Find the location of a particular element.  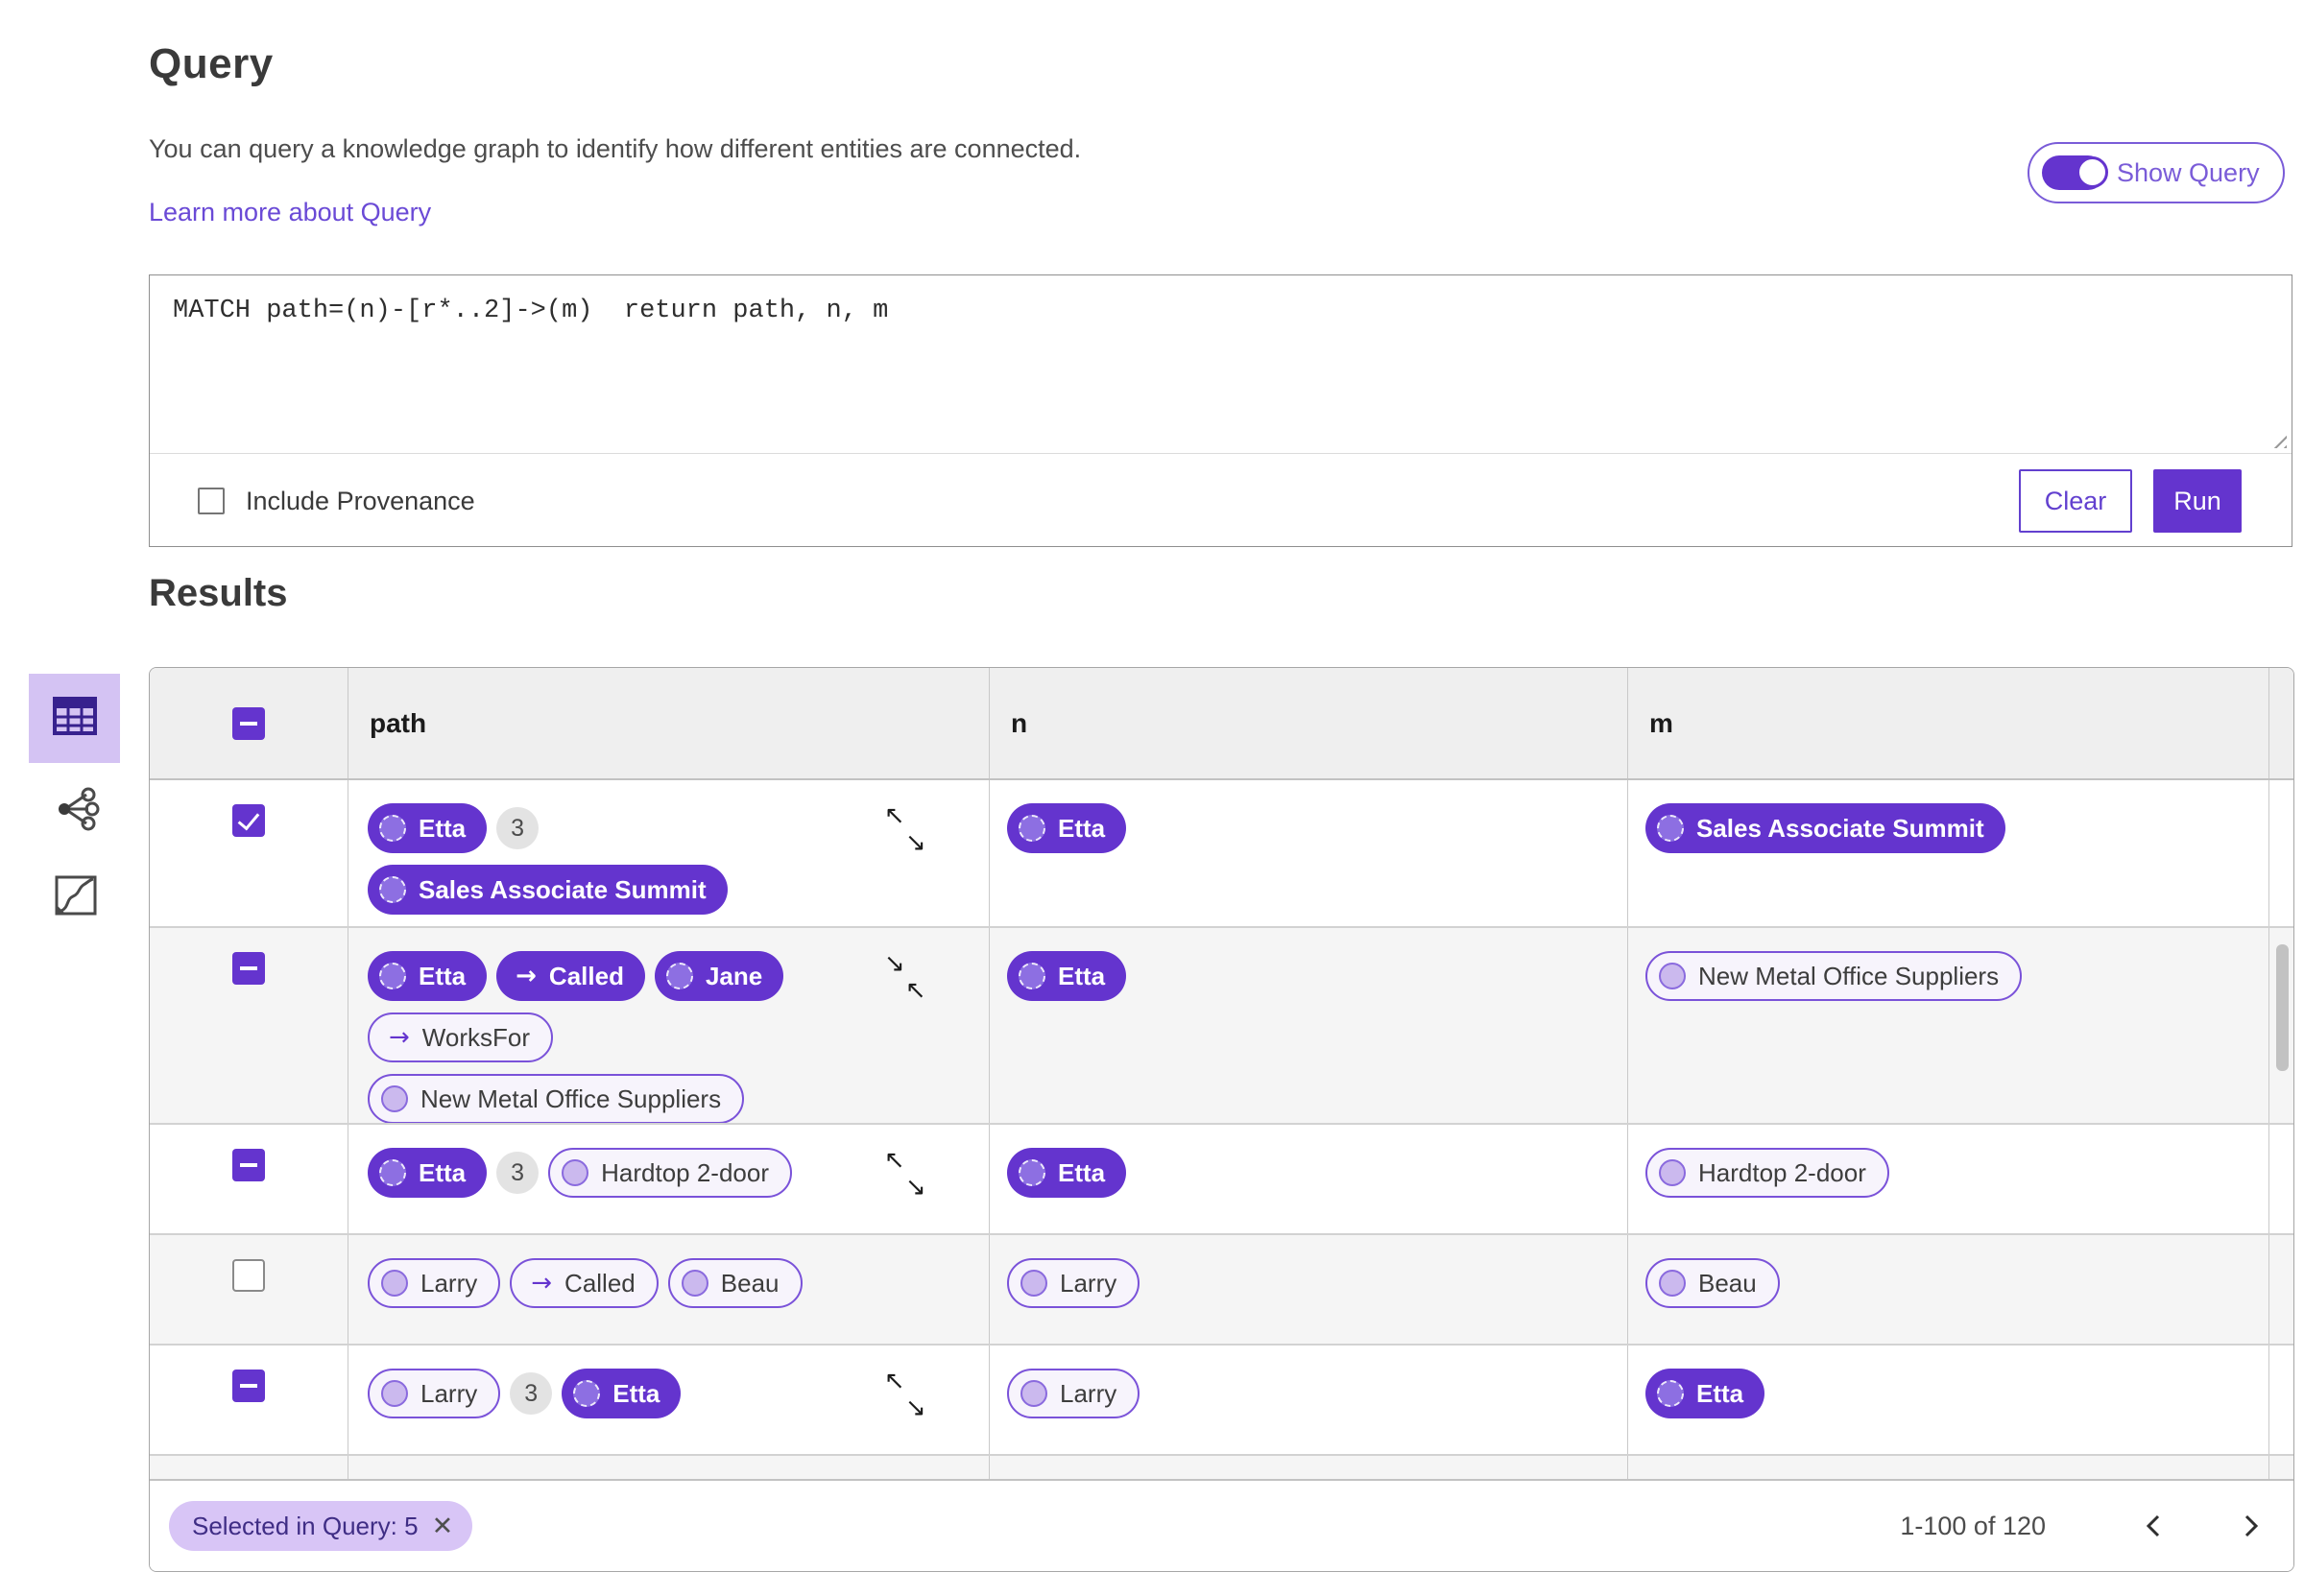

table-row: Larry → Called Beau Larry Beau is located at coordinates (1221, 1290).